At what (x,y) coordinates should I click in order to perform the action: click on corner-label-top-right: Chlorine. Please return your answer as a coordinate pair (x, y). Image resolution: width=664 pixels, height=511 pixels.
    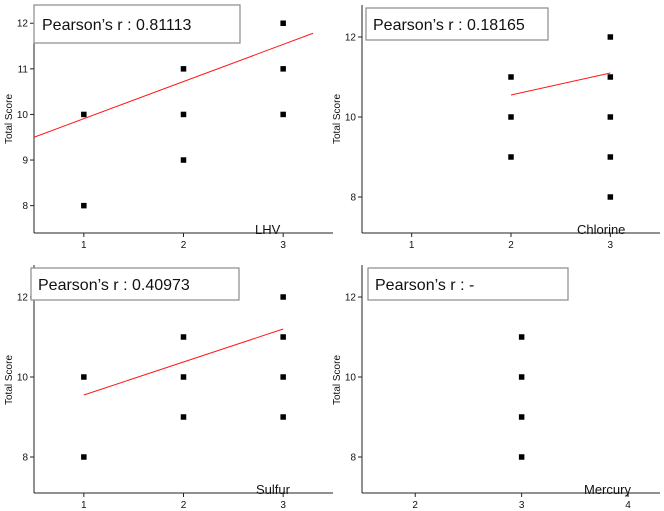
    Looking at the image, I should click on (601, 229).